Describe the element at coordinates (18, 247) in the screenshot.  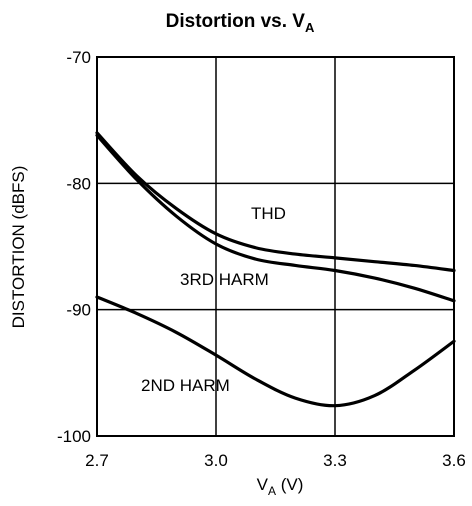
I see `y-axis-label: DISTORTION (dBFS)` at that location.